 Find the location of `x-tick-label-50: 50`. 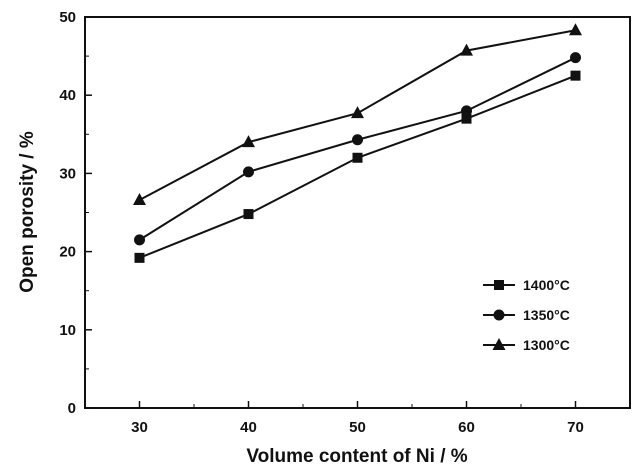

x-tick-label-50: 50 is located at coordinates (357, 427).